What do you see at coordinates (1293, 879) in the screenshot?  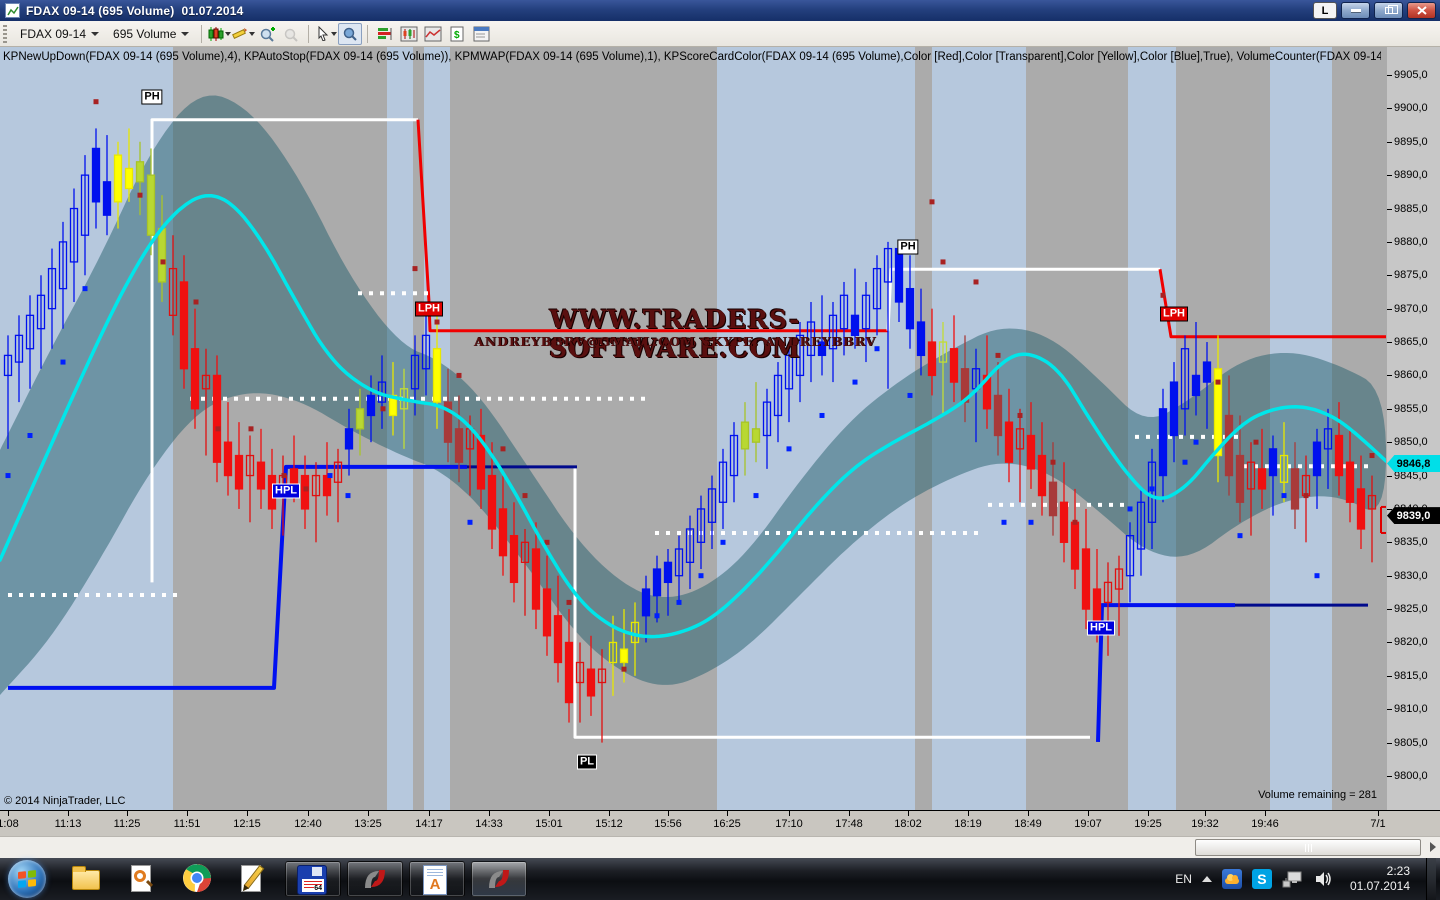 I see `network-tray-icon` at bounding box center [1293, 879].